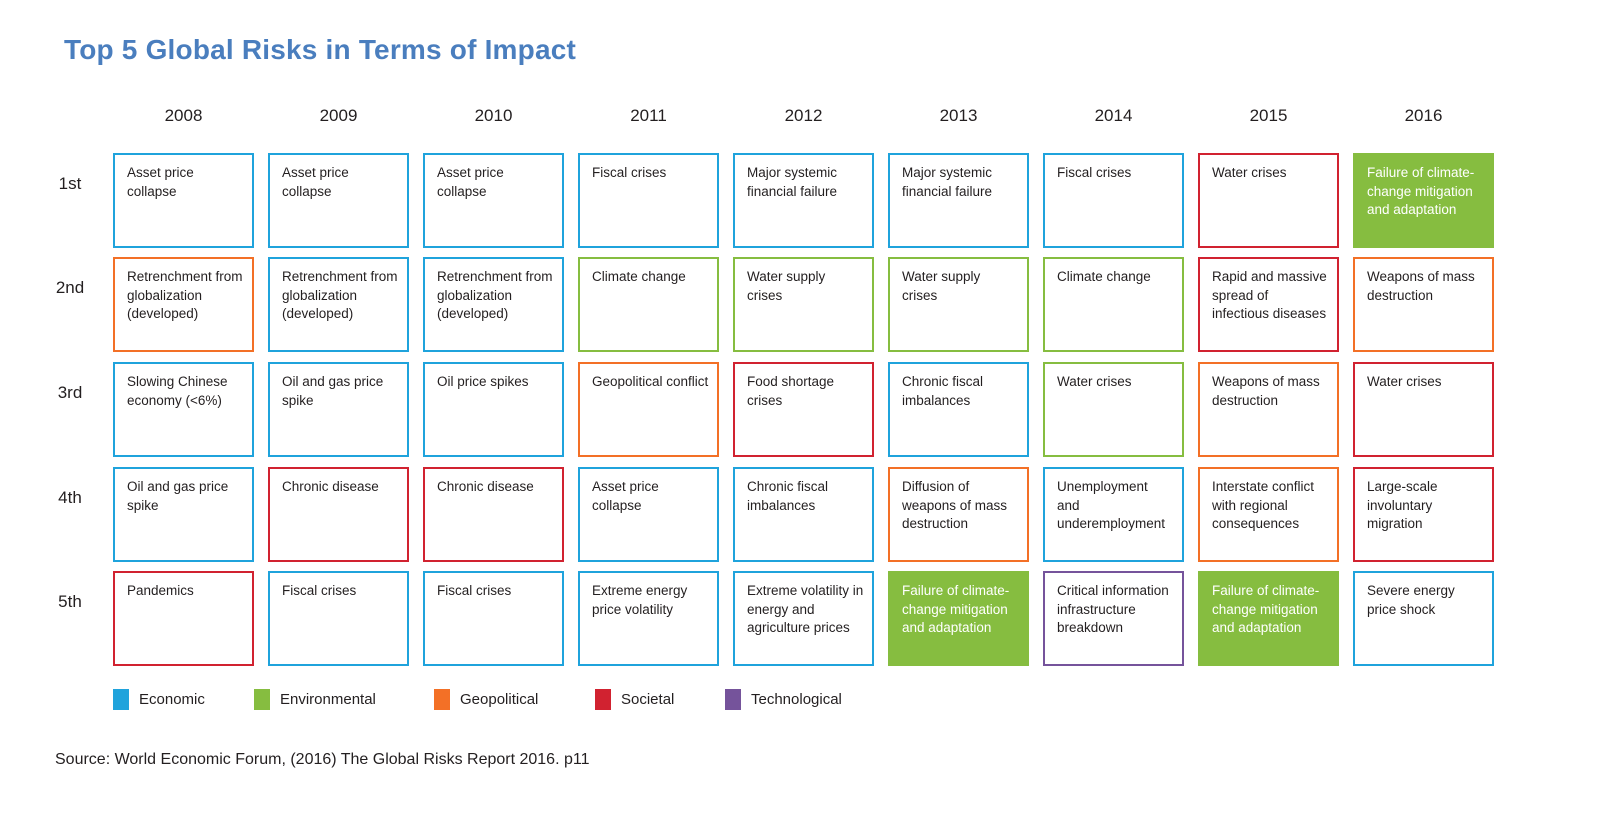 The image size is (1600, 829). I want to click on legend-label: Geopolitical, so click(499, 699).